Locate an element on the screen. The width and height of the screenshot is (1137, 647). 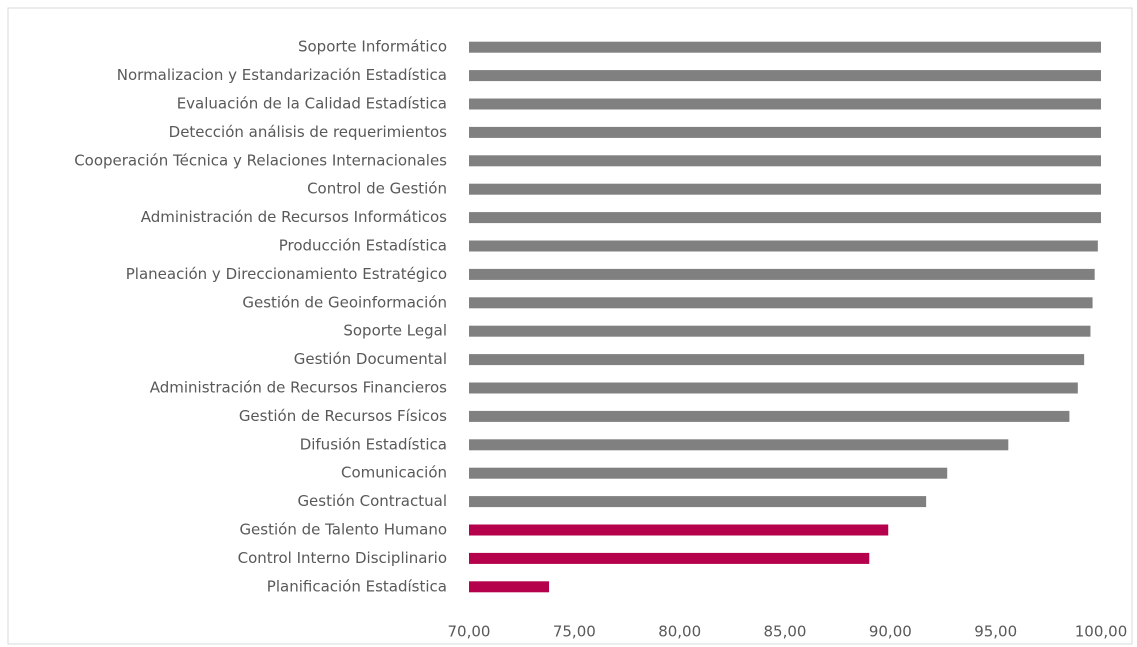
y-tick-label: Gestión de Geoinformación is located at coordinates (344, 302).